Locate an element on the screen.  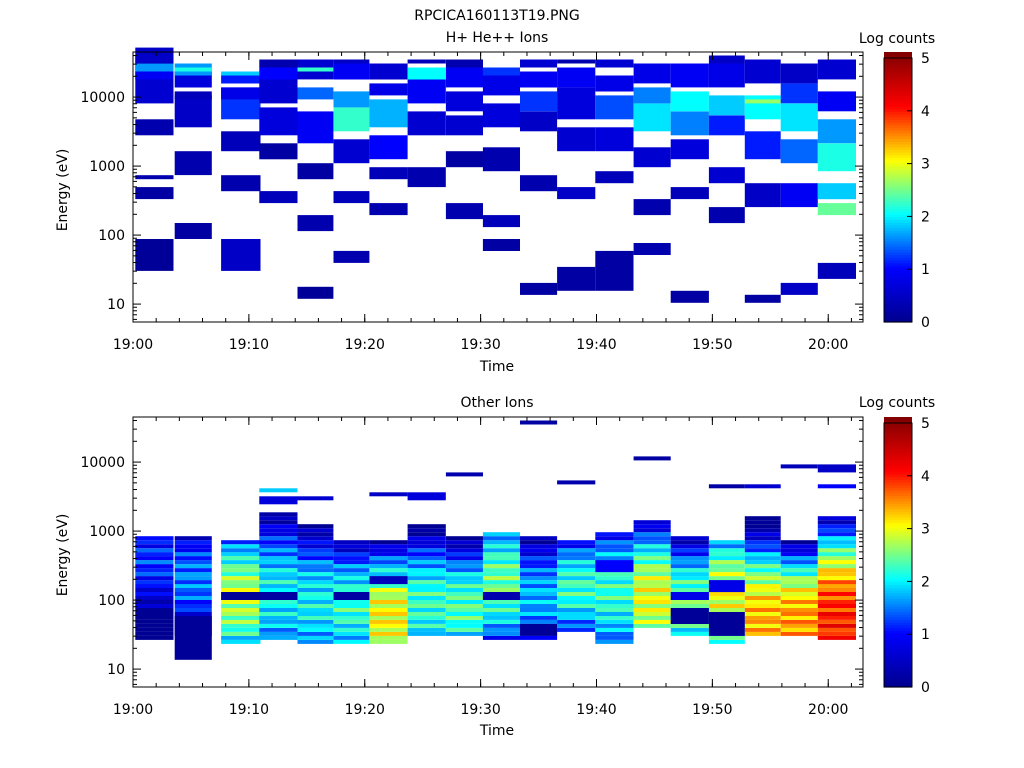
colorbar-label: Log counts is located at coordinates (897, 39).